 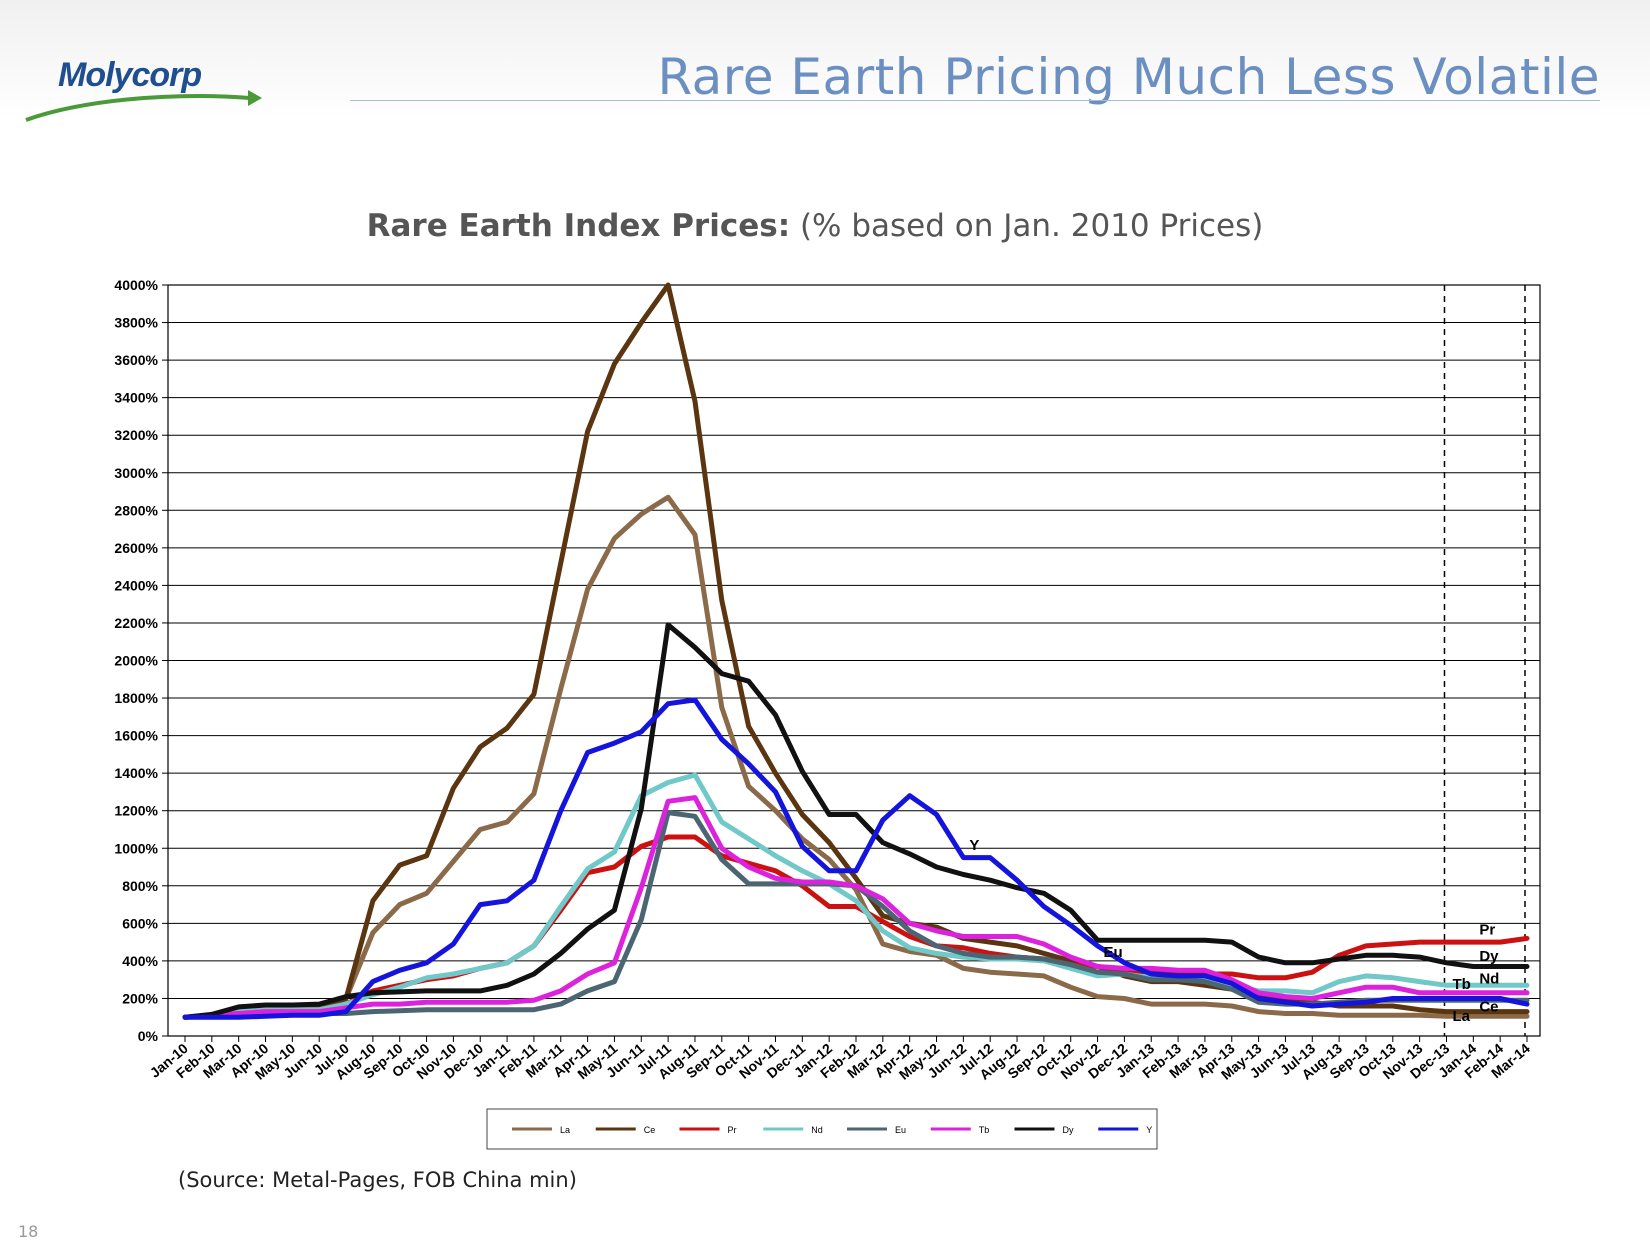 I want to click on y-tick-label: 2800%, so click(x=136, y=510).